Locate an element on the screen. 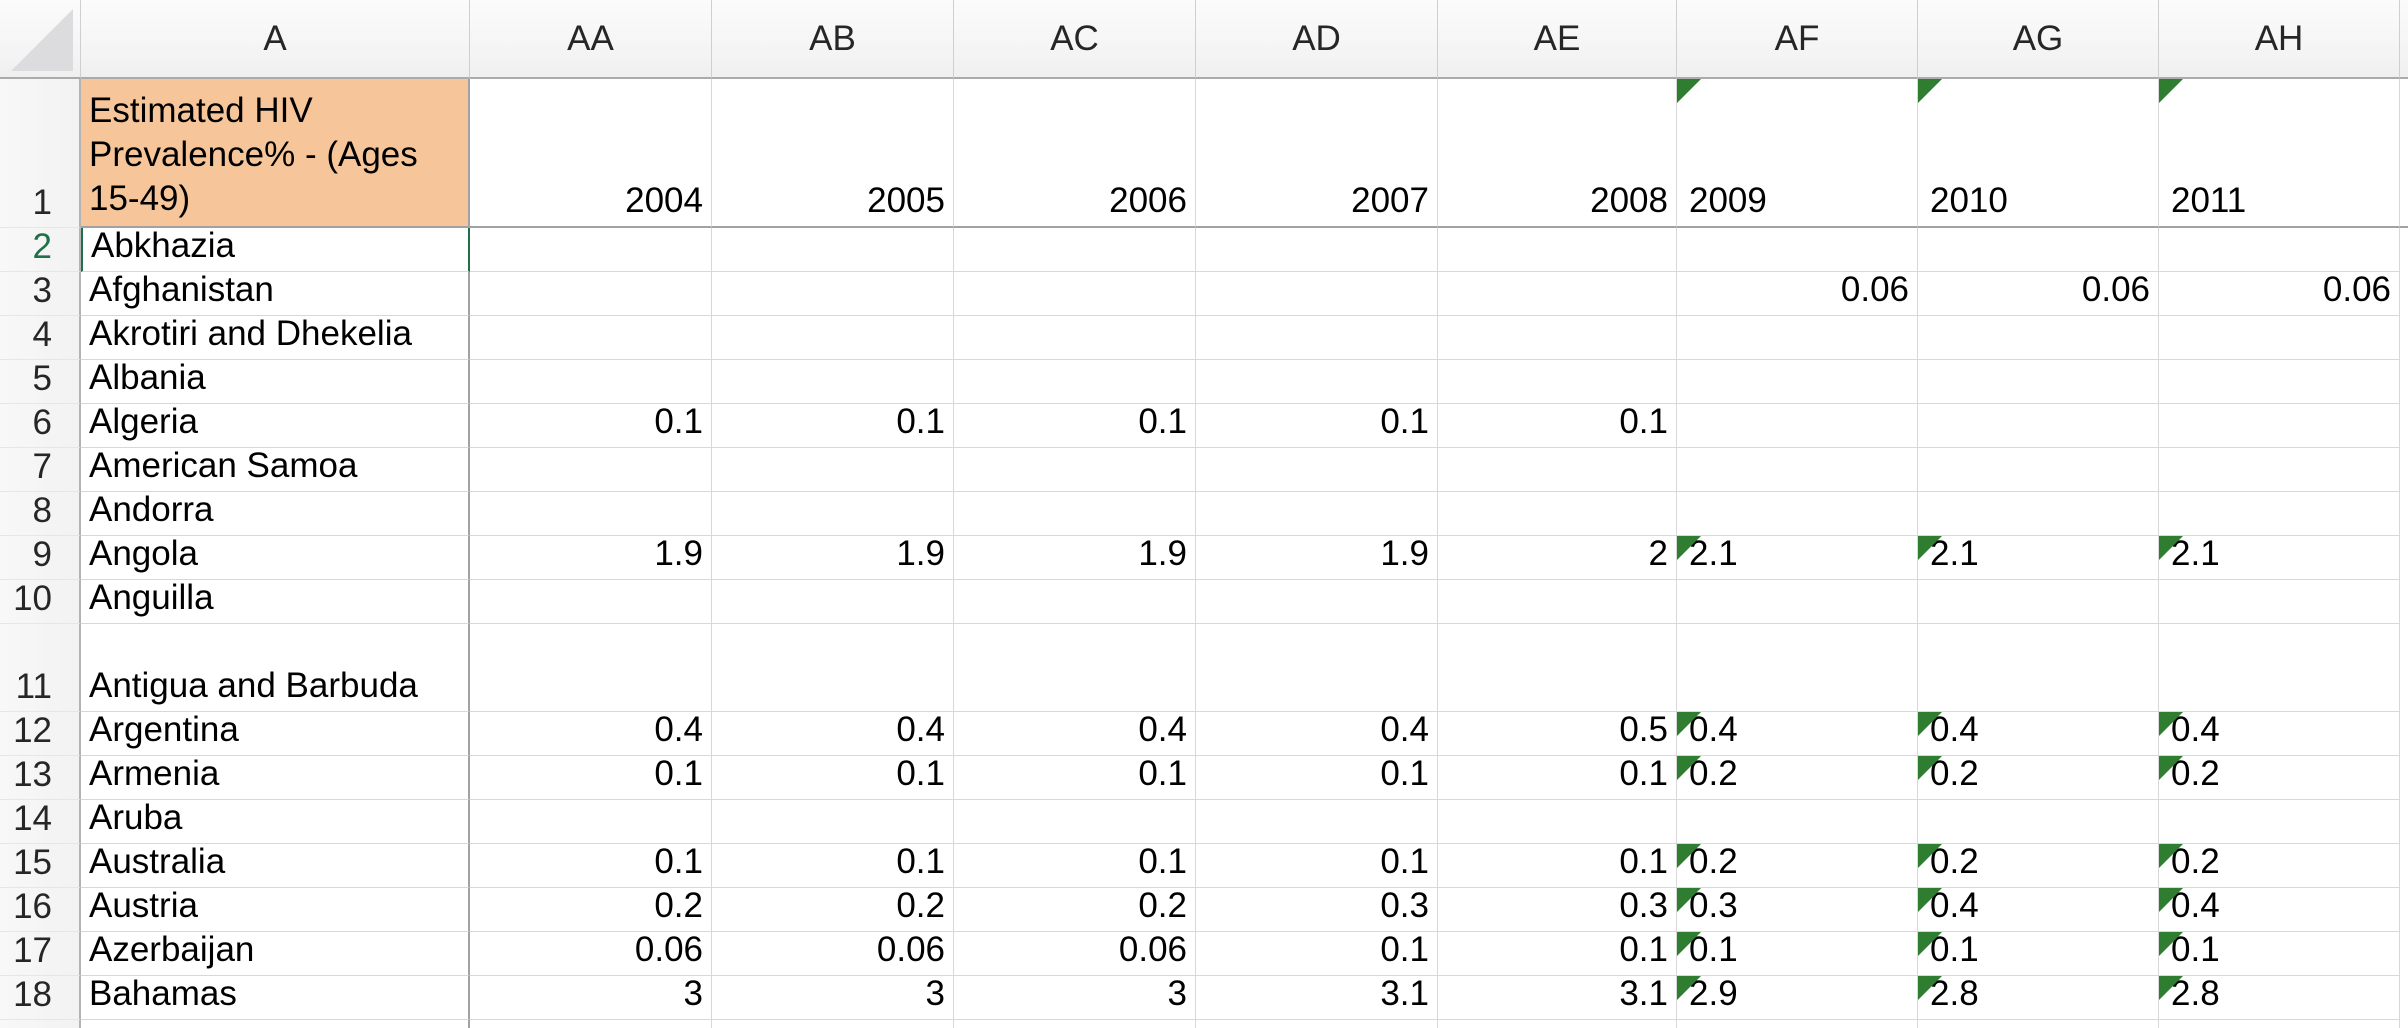 The image size is (2408, 1028). cell-A17: Azerbaijan is located at coordinates (275, 954).